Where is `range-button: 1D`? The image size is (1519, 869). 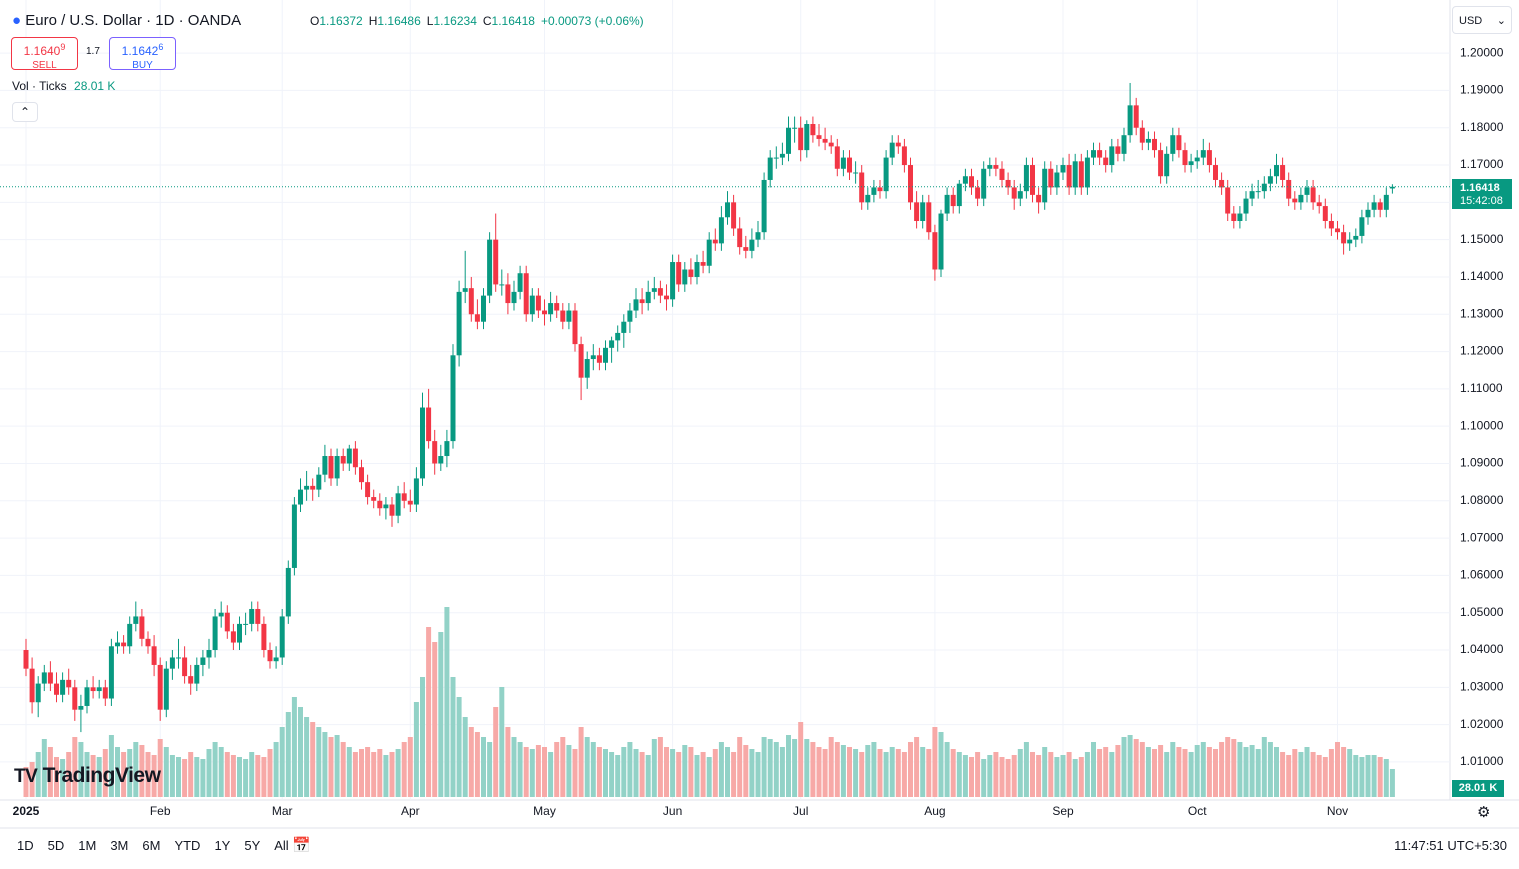 range-button: 1D is located at coordinates (25, 845).